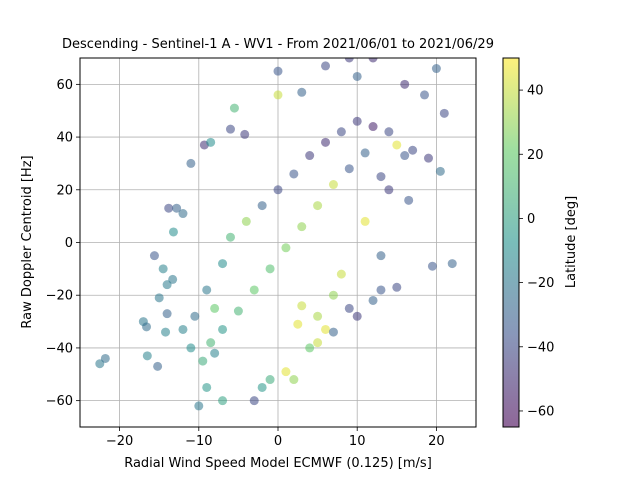  Describe the element at coordinates (59, 401) in the screenshot. I see `y-tick-label: −60` at that location.